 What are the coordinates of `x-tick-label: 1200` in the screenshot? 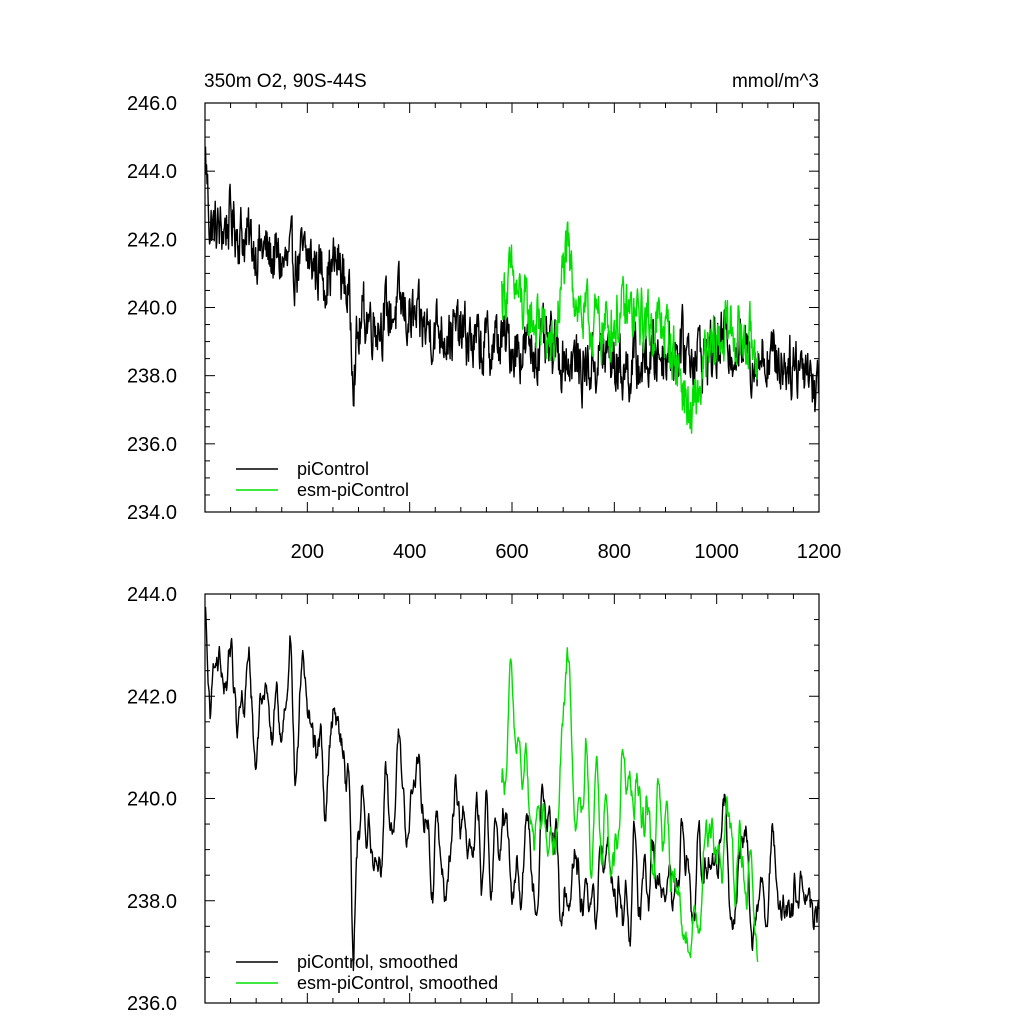 It's located at (819, 552).